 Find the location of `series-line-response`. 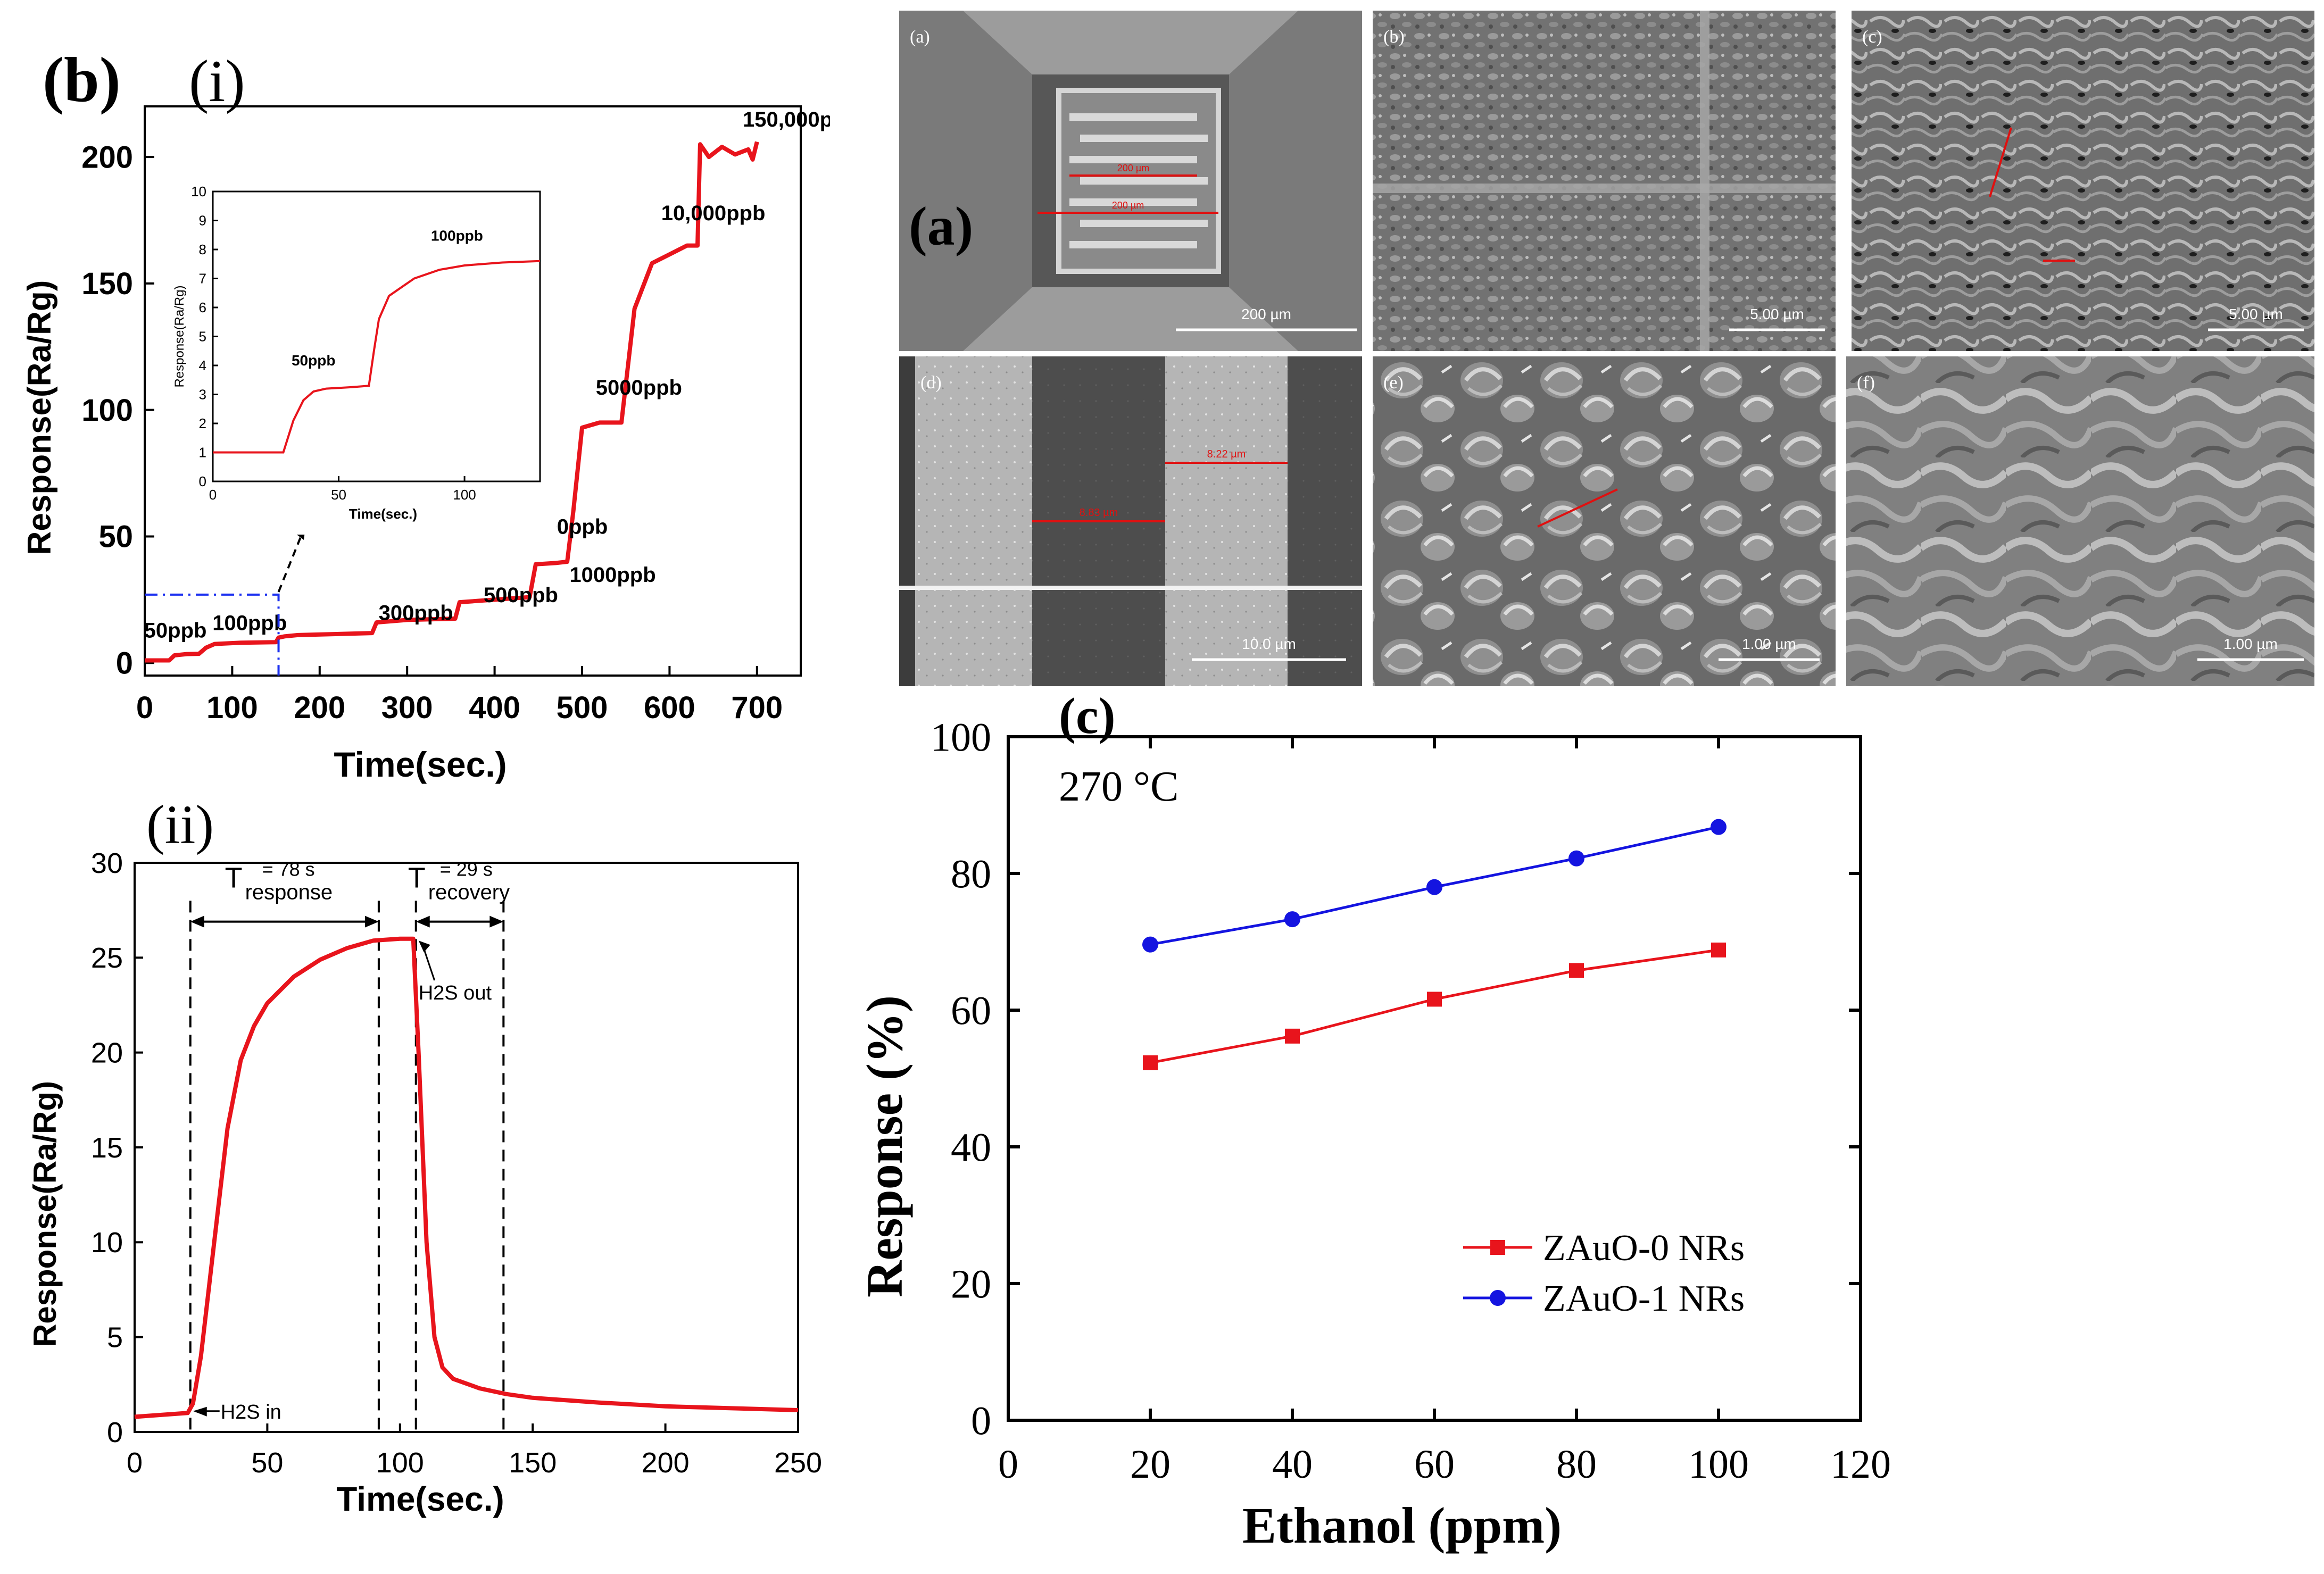

series-line-response is located at coordinates (452, 402).